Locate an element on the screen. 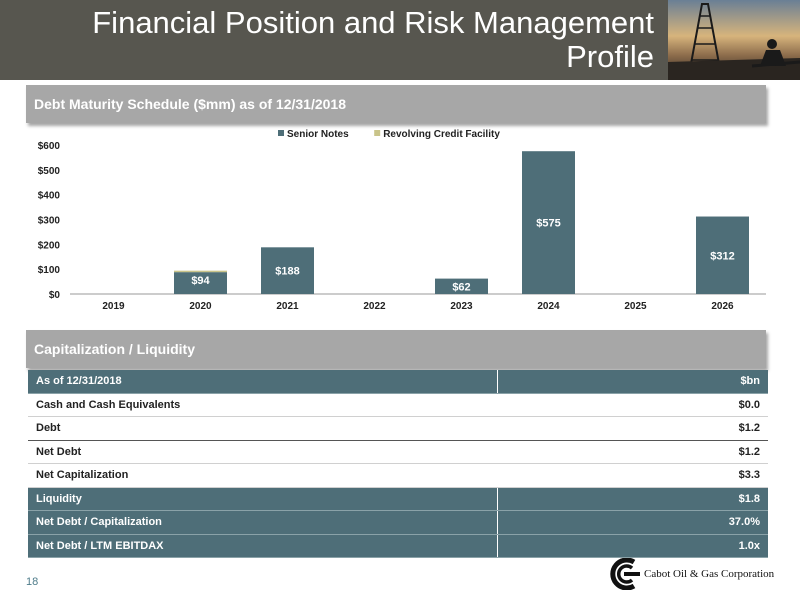  row-label: Net Debt / Capitalization is located at coordinates (263, 522).